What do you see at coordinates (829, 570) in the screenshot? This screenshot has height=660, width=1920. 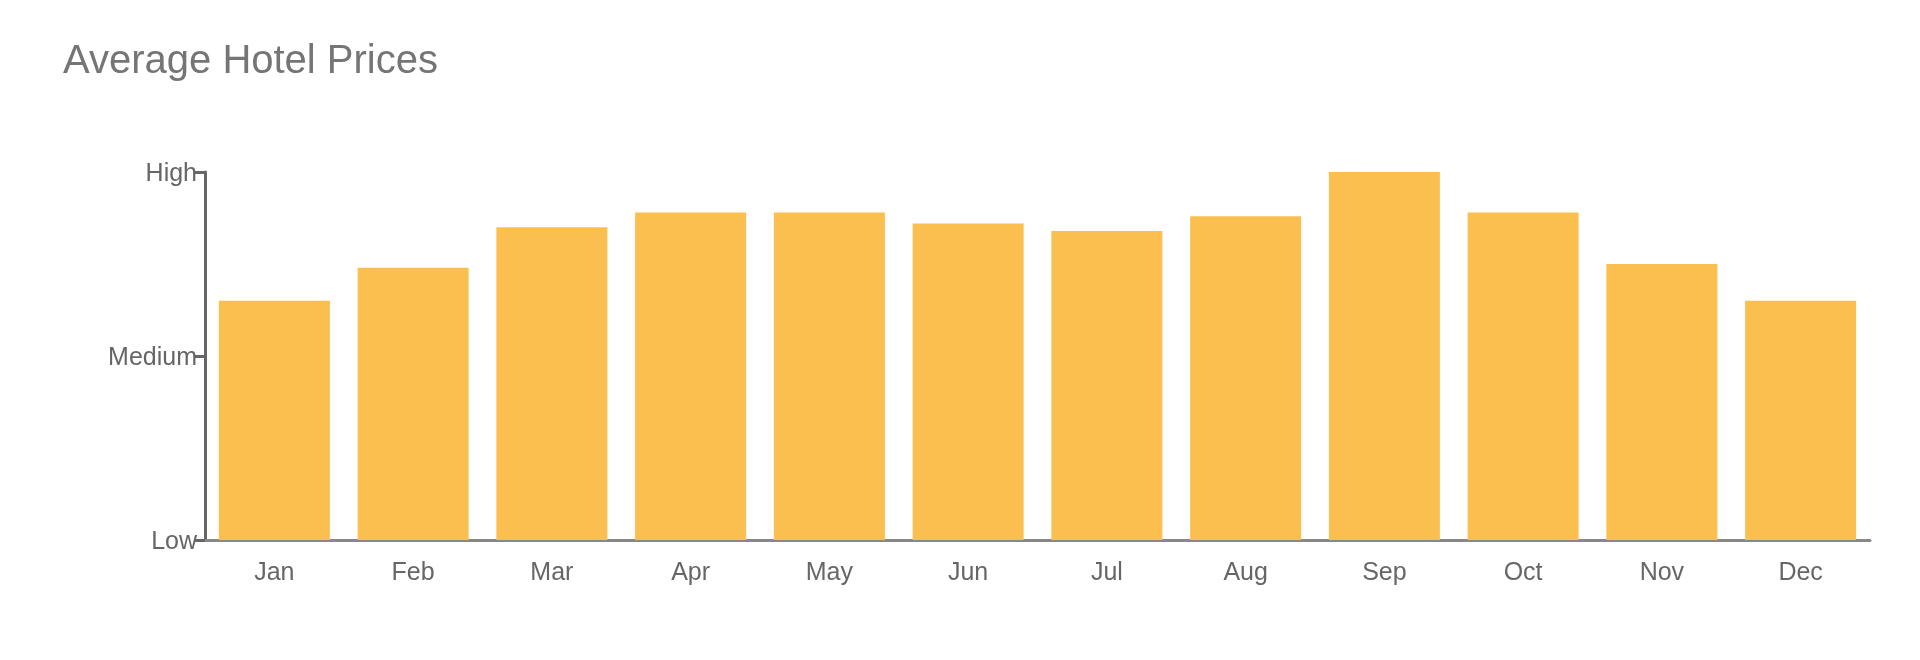 I see `x-tick-label: May` at bounding box center [829, 570].